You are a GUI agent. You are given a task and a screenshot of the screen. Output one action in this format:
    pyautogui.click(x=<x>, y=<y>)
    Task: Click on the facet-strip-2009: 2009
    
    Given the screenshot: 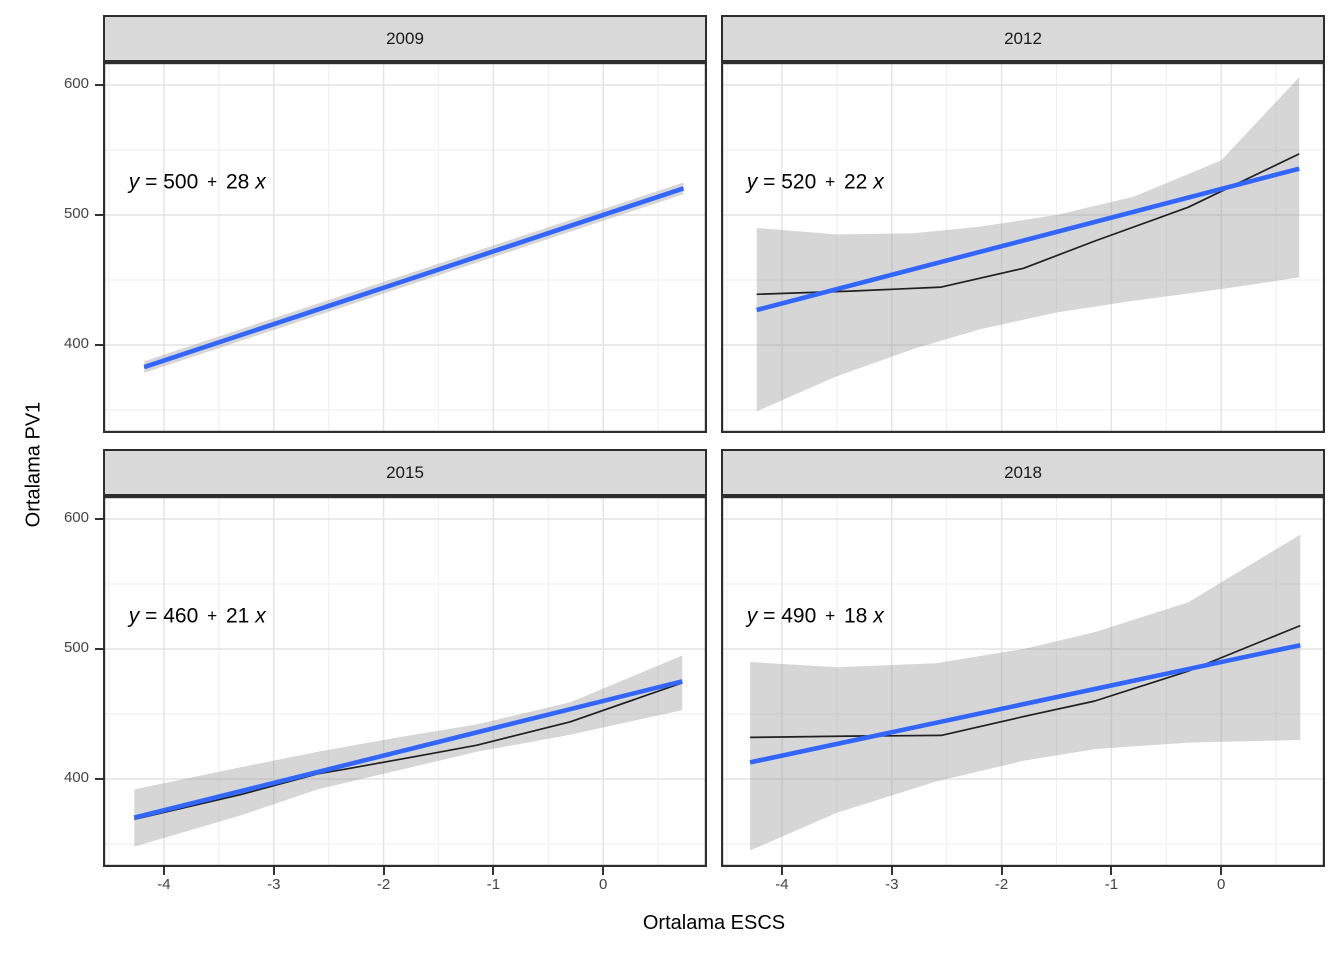 What is the action you would take?
    pyautogui.click(x=405, y=38)
    